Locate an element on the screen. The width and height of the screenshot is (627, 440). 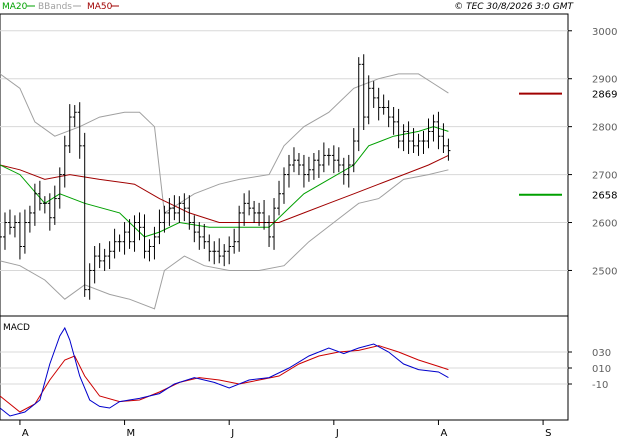
price-y-axis: 2500 2600 2700 2800 2900 3000 is located at coordinates (592, 152).